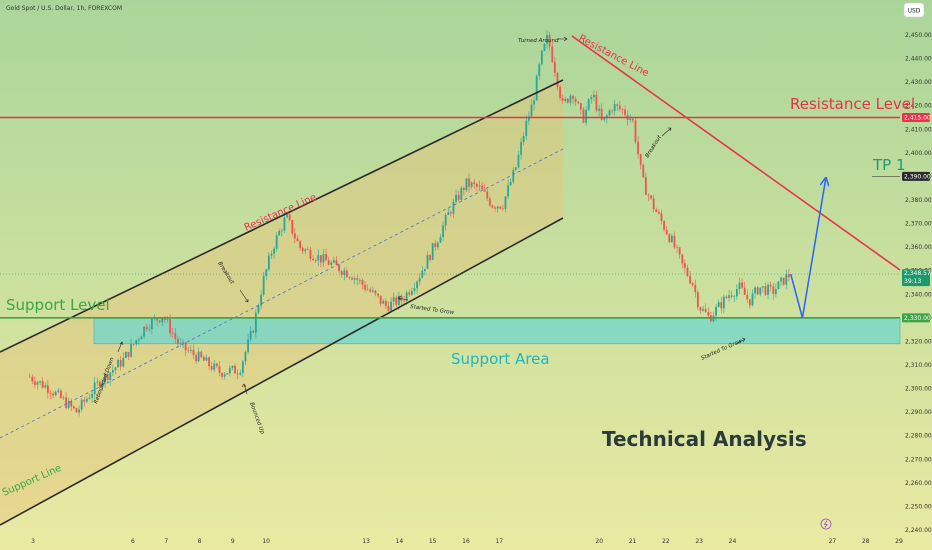  Describe the element at coordinates (403, 298) in the screenshot. I see `channel-started-to-grow-arrow-icon` at that location.